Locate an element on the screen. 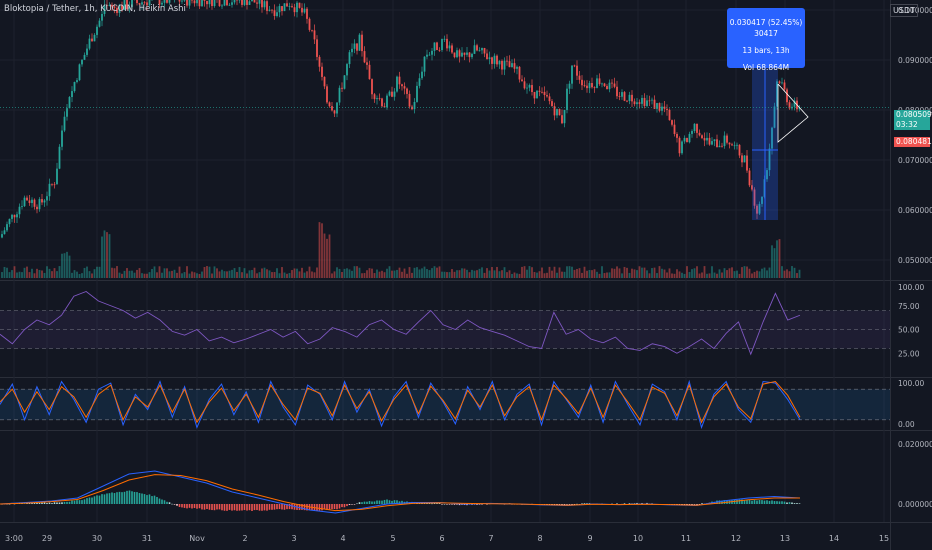 This screenshot has width=932, height=550. measure-volume: Vol 68.864M is located at coordinates (766, 67).